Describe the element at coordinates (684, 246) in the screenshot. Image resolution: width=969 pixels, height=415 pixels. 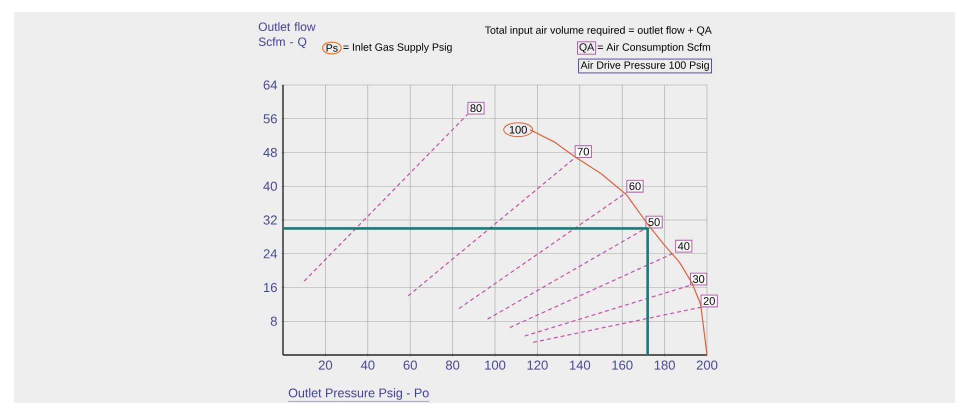
I see `series-label: 40` at that location.